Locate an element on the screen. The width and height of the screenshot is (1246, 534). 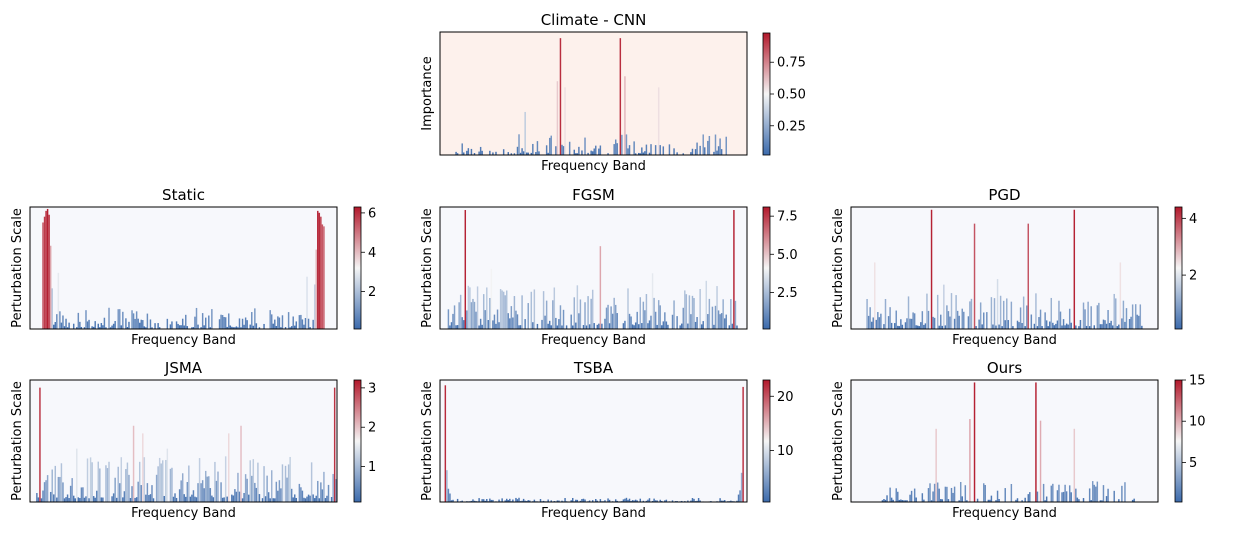
colorbar-tick-label: 2 is located at coordinates (1193, 276).